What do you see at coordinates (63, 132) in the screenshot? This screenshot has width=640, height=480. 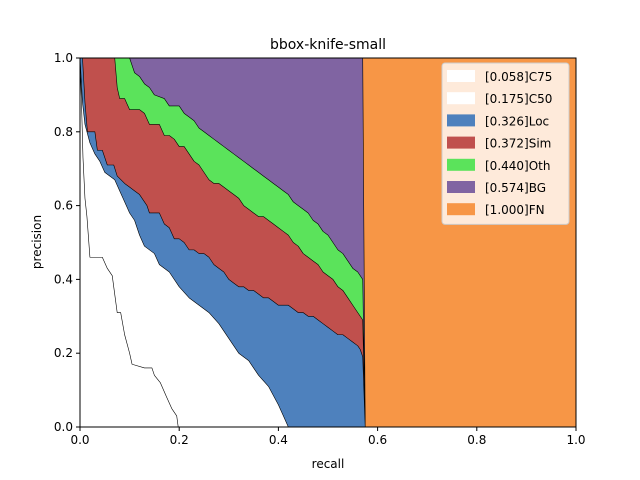 I see `y-tick-label: 0.8` at bounding box center [63, 132].